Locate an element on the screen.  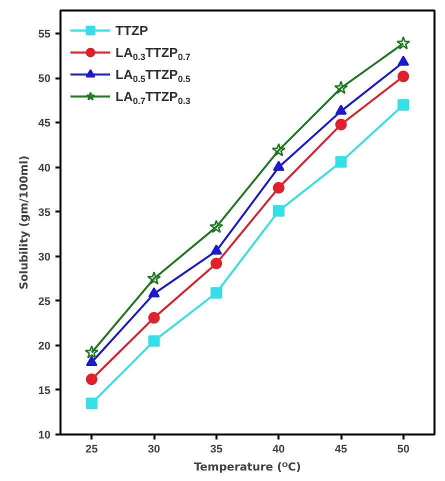
x-tick-label: 35 is located at coordinates (216, 450).